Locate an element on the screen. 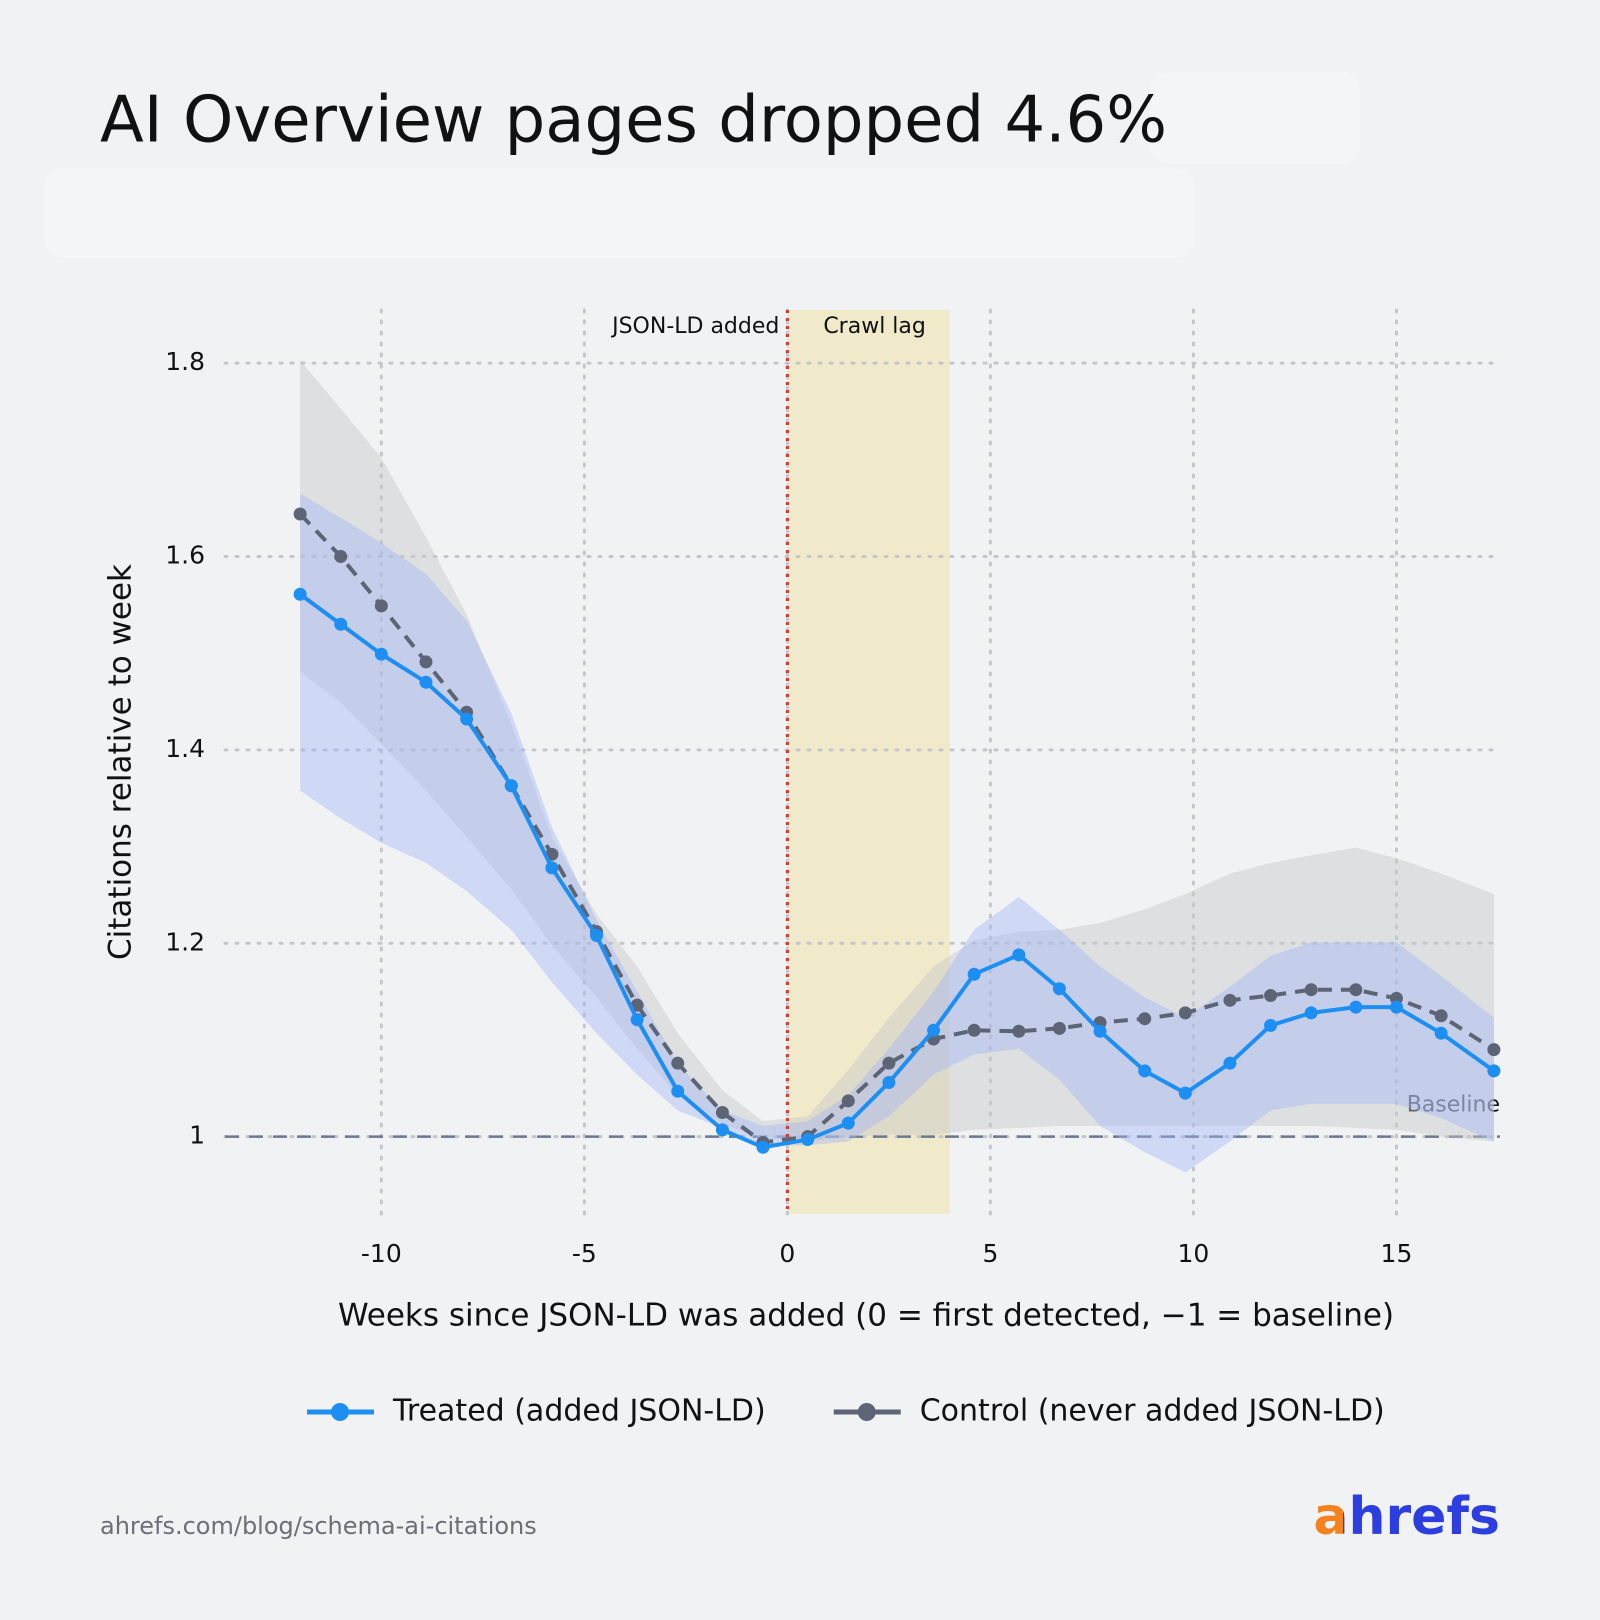  baseline-label: Baseline is located at coordinates (1453, 1105).